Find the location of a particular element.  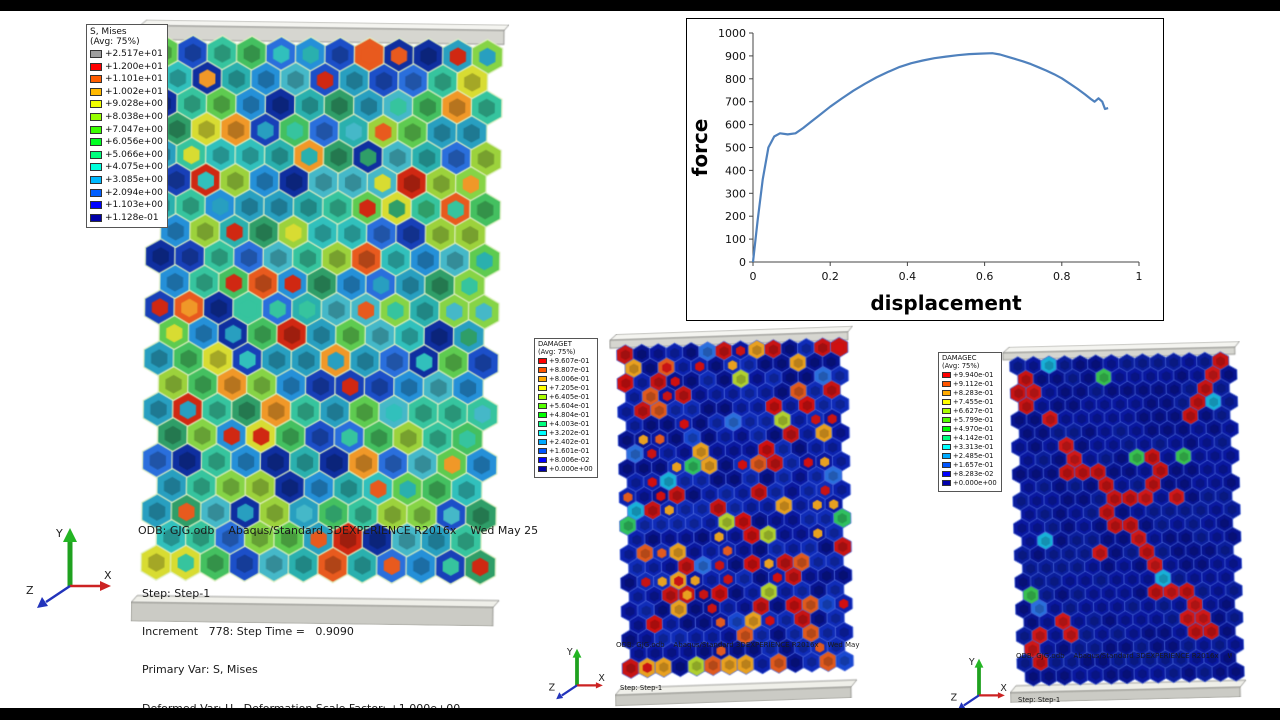

legend-entry: +6.405e-01 is located at coordinates (565, 397).